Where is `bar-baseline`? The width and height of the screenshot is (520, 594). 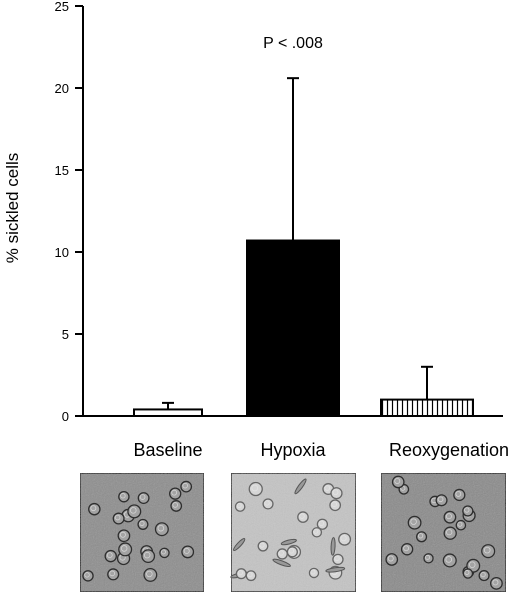 bar-baseline is located at coordinates (168, 413).